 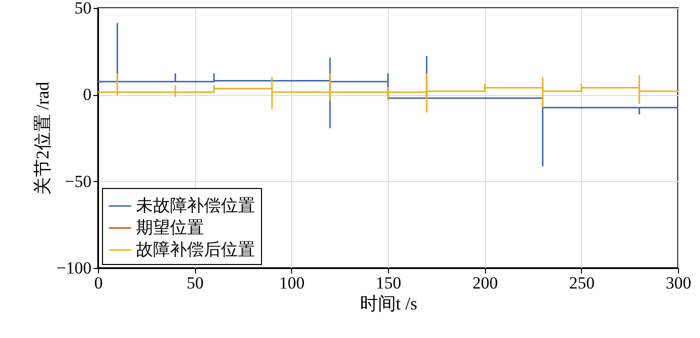 I want to click on x-tick-label: 250, so click(x=582, y=283).